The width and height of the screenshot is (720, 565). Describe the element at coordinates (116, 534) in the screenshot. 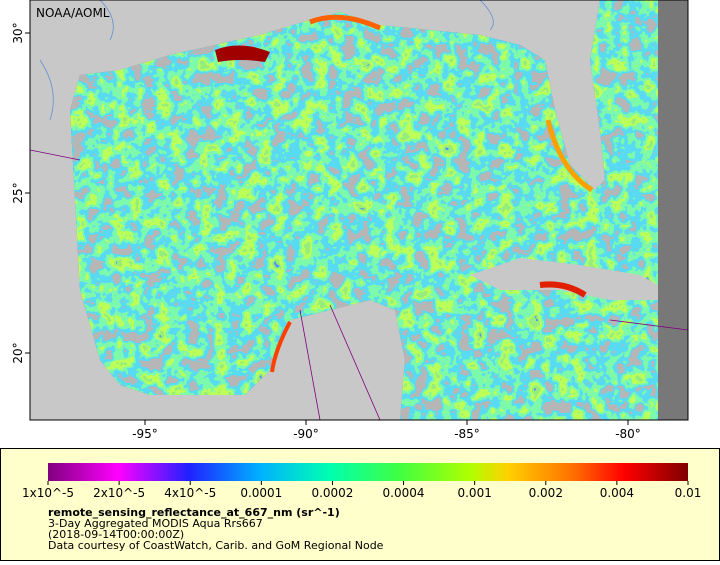

I see `legend-date: (2018-09-14T00:00:00Z)` at that location.